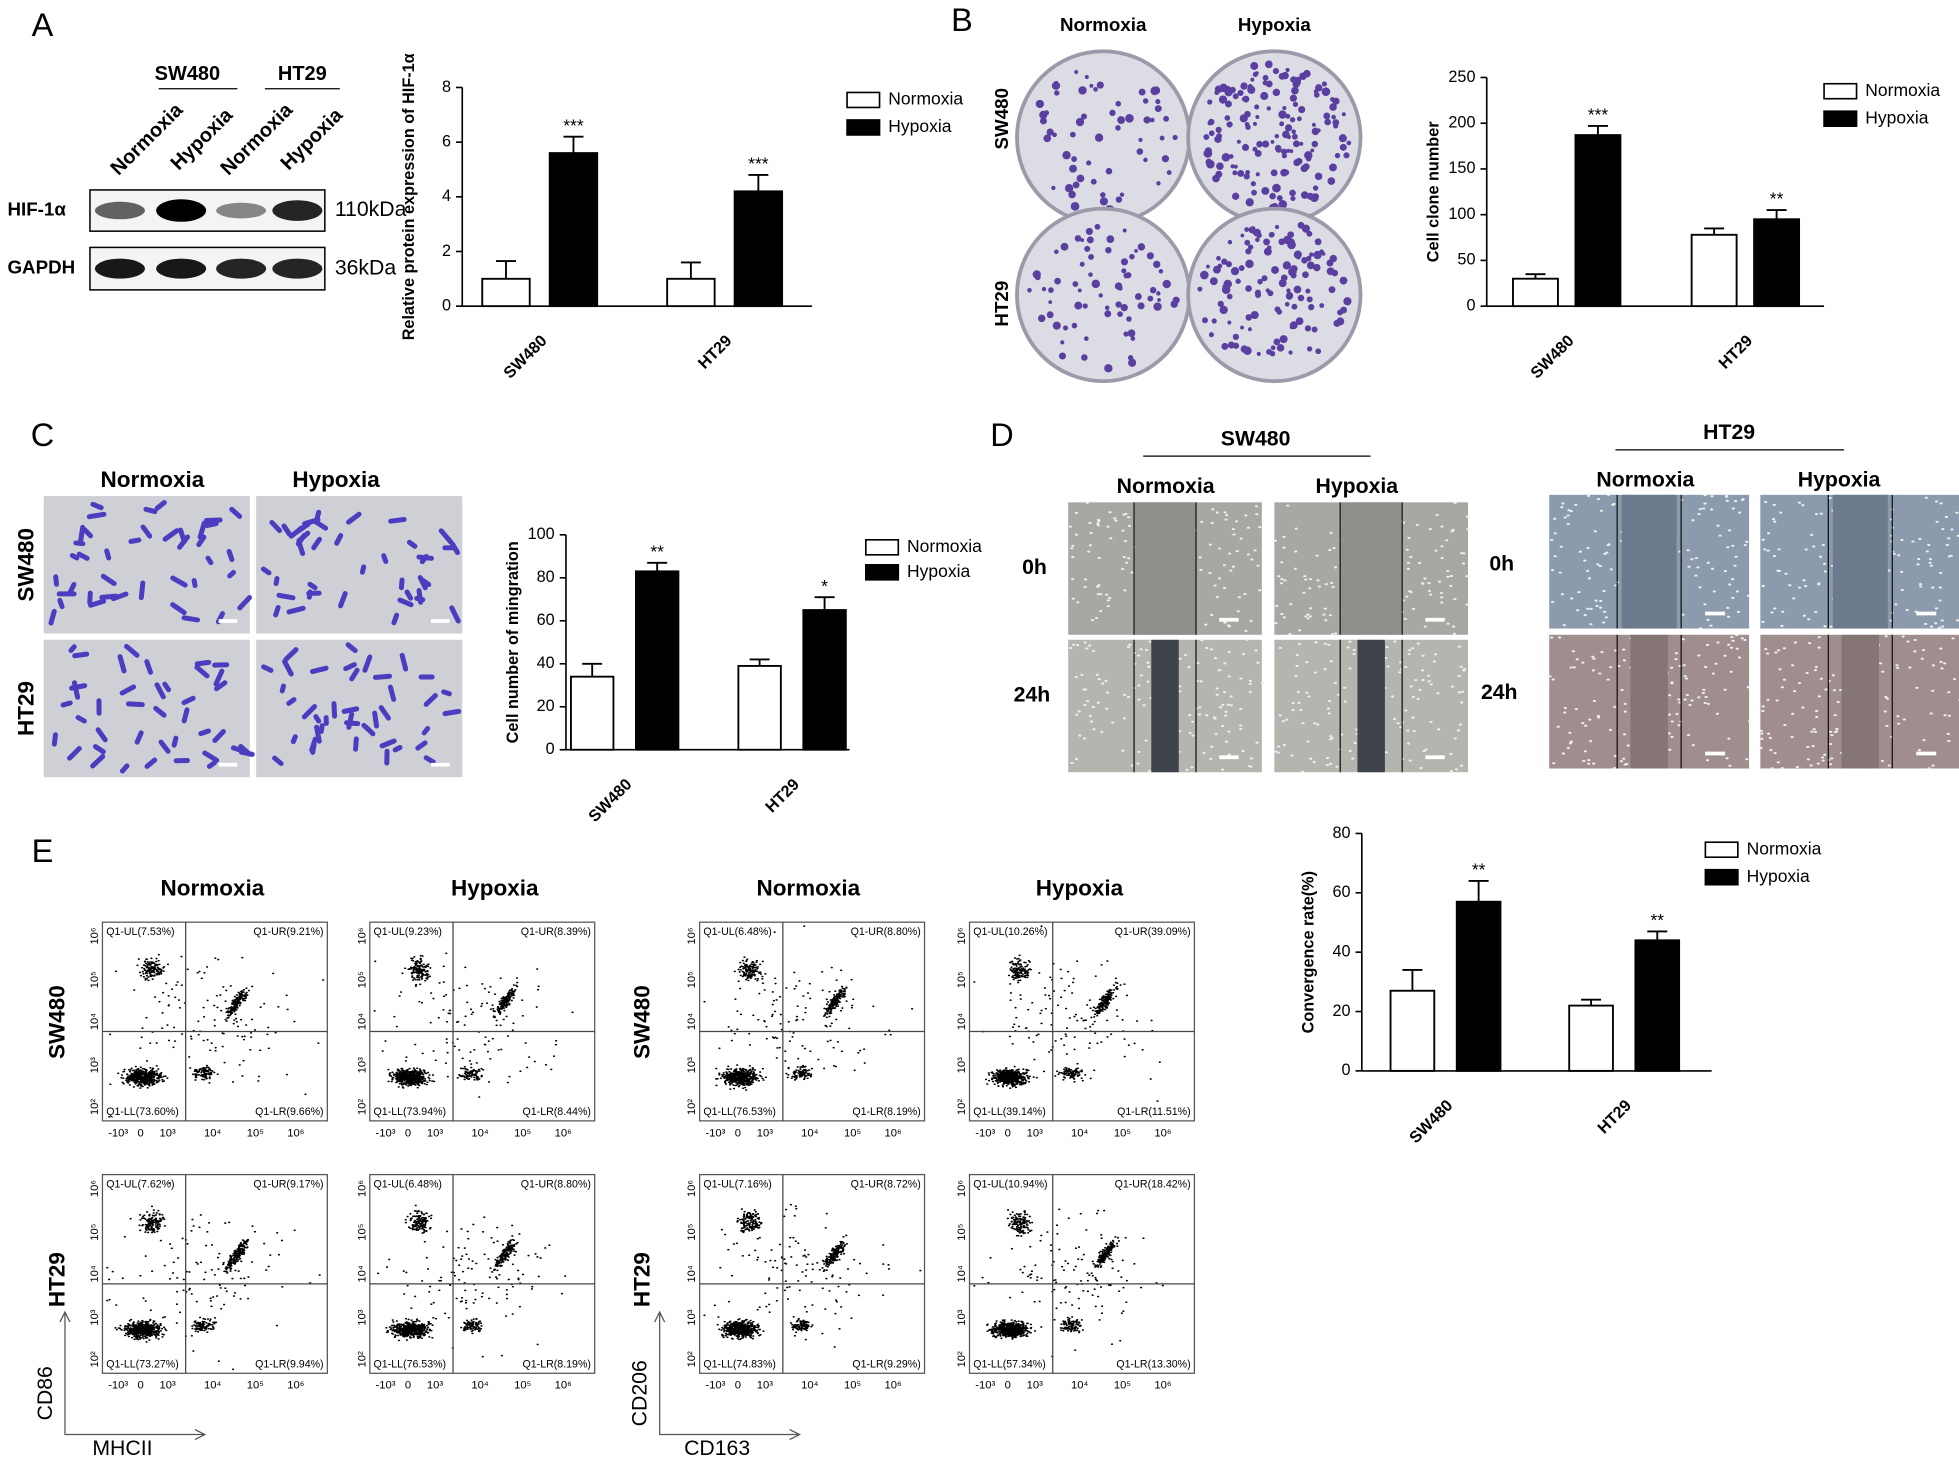 Image resolution: width=1959 pixels, height=1462 pixels. I want to click on micrograph, so click(359, 708).